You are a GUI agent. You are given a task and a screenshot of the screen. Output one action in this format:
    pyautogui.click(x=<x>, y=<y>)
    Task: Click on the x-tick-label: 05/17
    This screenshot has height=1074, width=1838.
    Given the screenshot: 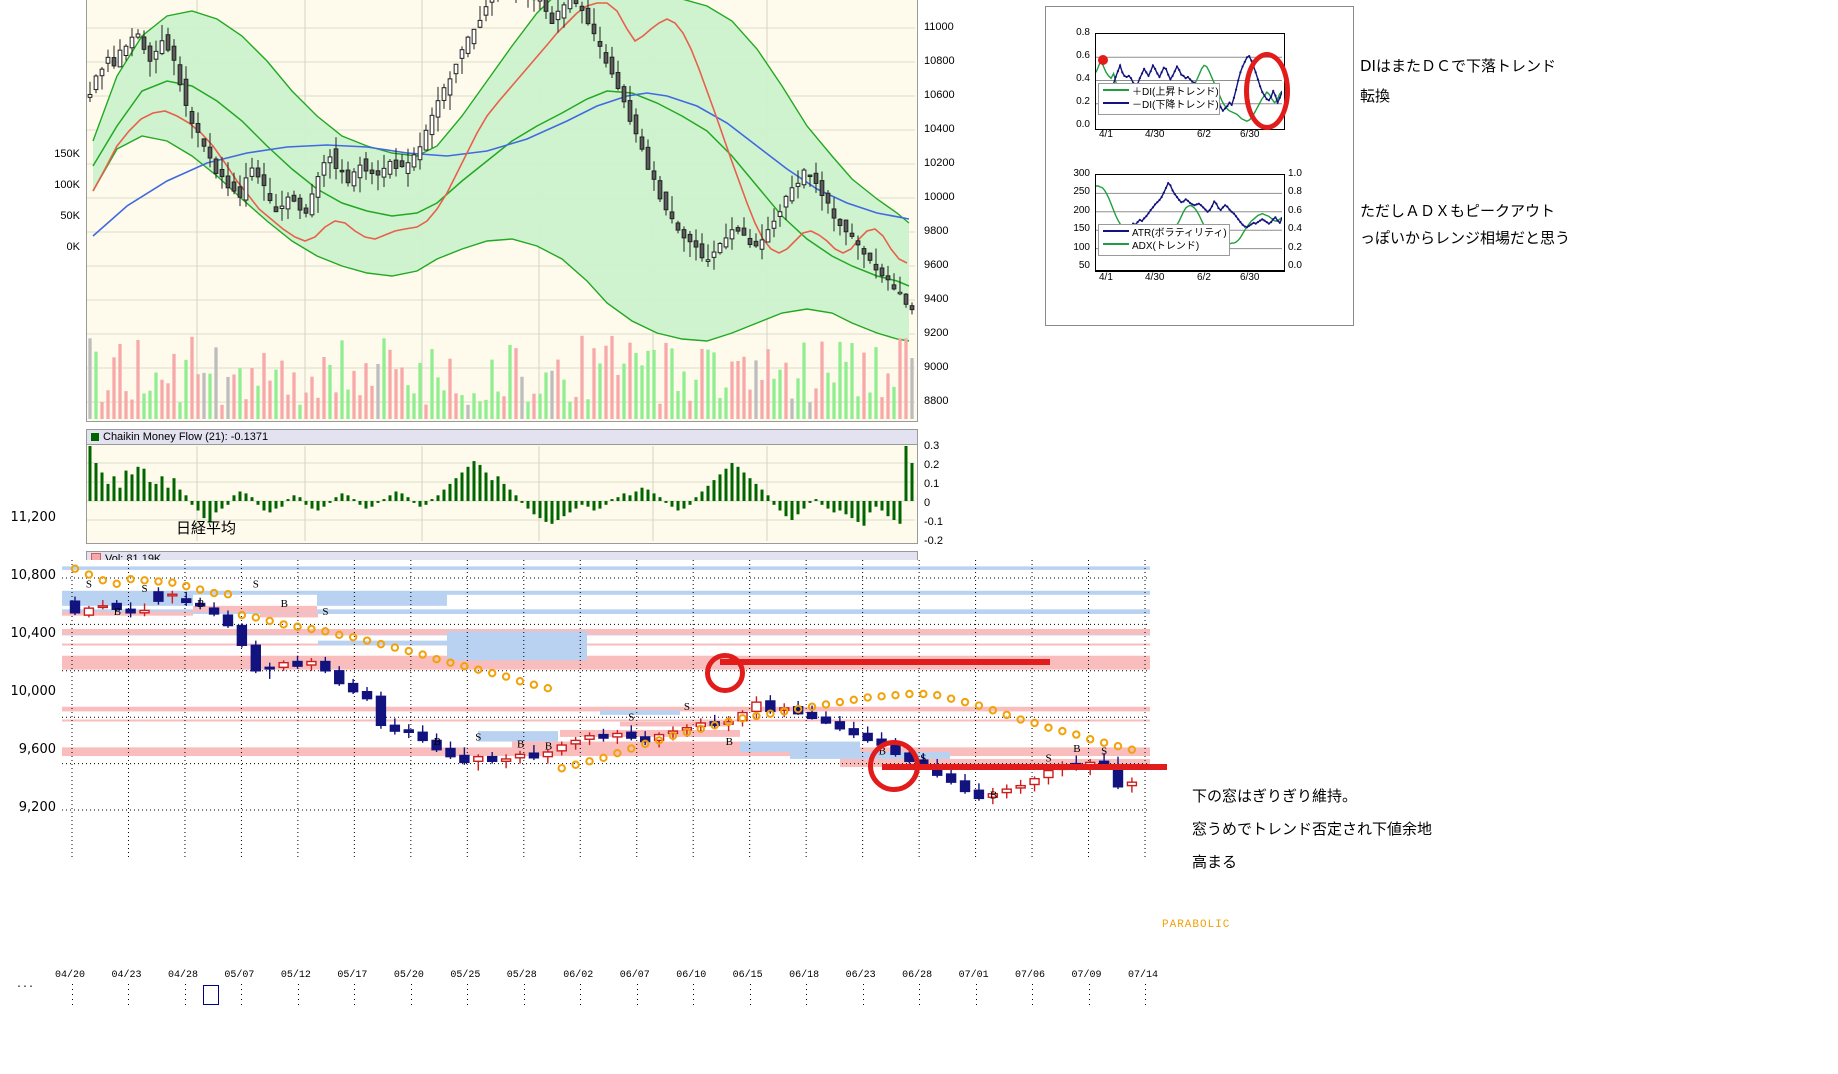 What is the action you would take?
    pyautogui.click(x=352, y=975)
    